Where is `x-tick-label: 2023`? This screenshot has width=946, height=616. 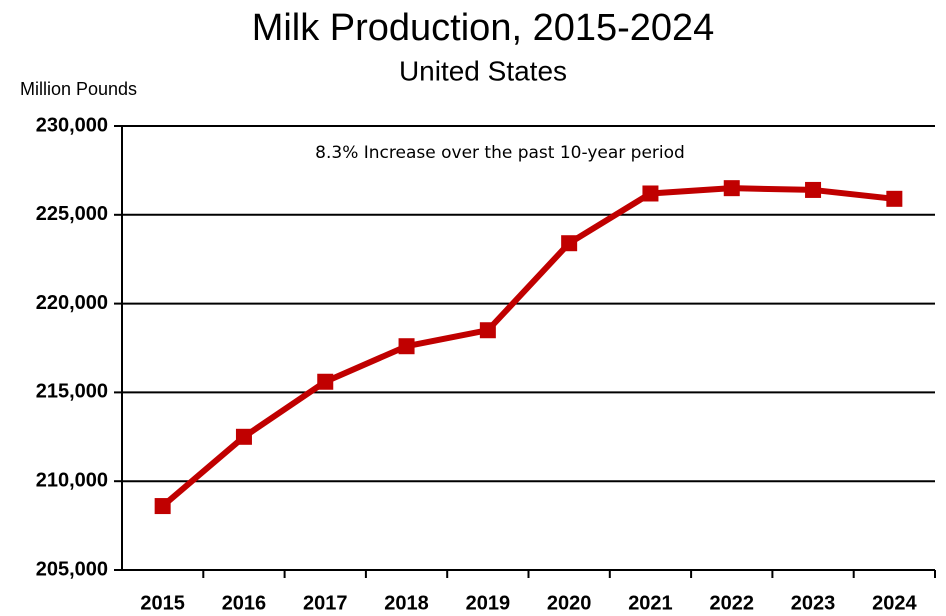 x-tick-label: 2023 is located at coordinates (813, 603).